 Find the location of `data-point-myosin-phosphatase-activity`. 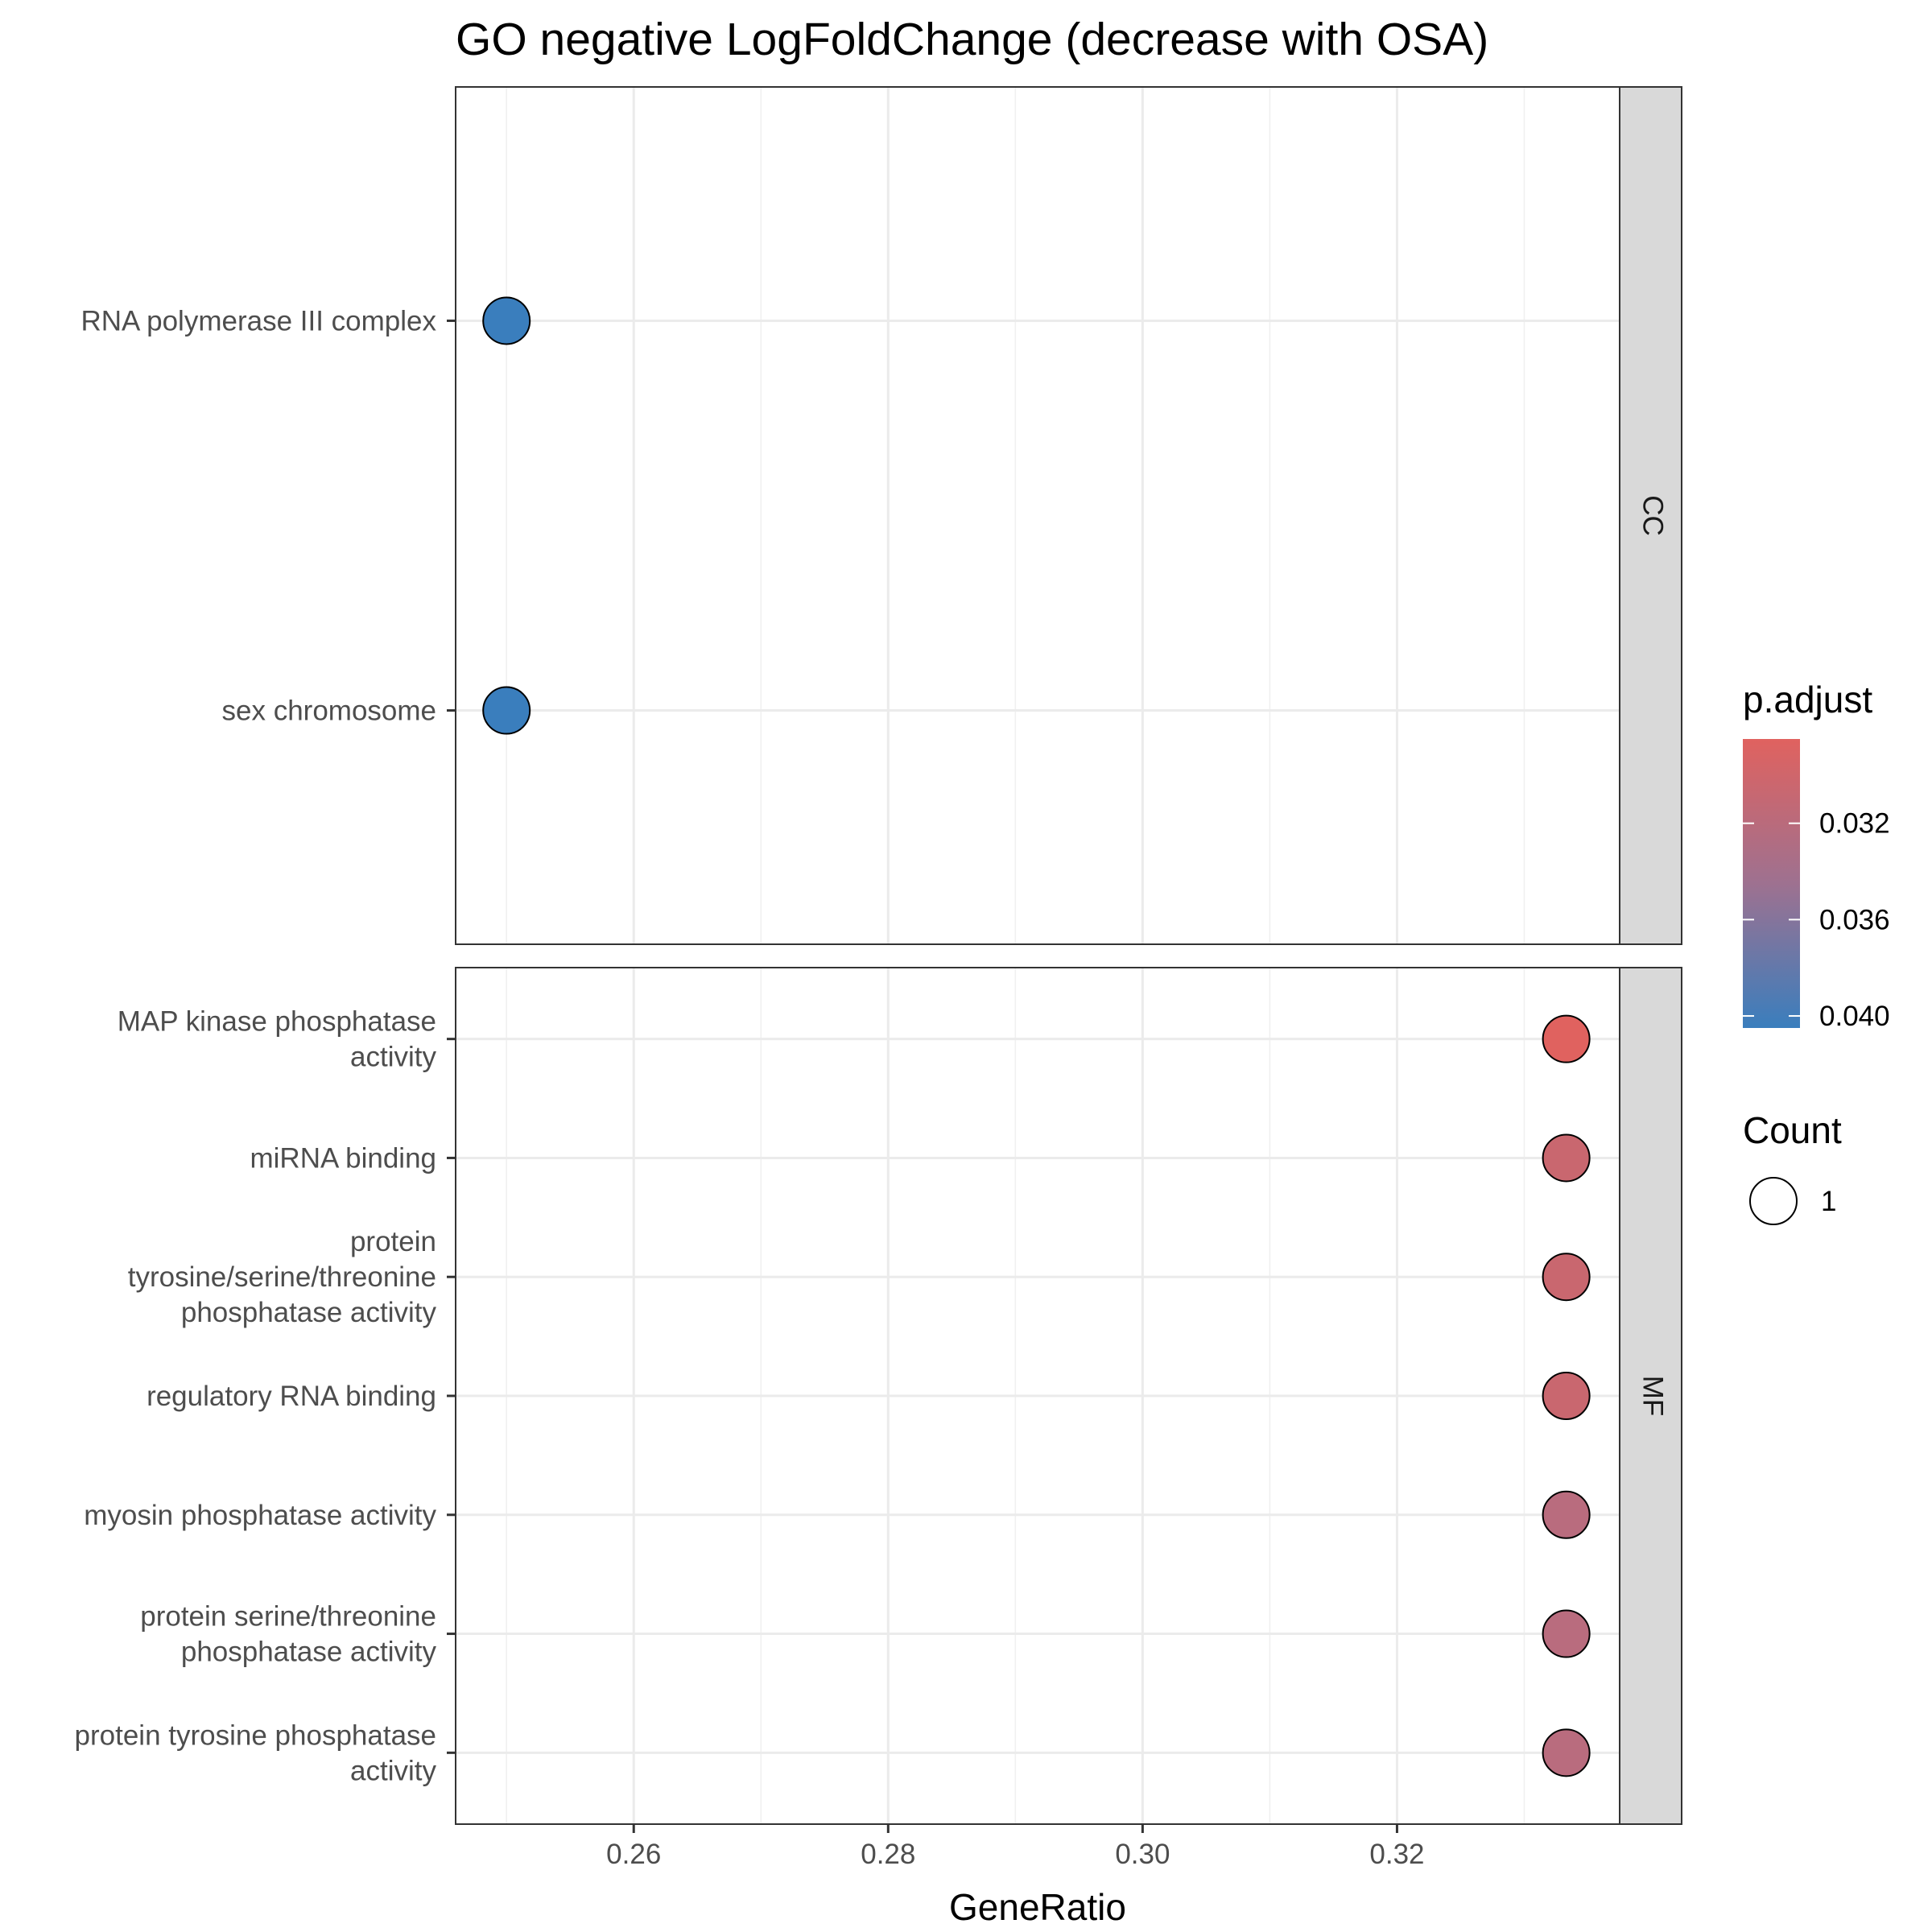

data-point-myosin-phosphatase-activity is located at coordinates (1566, 1514).